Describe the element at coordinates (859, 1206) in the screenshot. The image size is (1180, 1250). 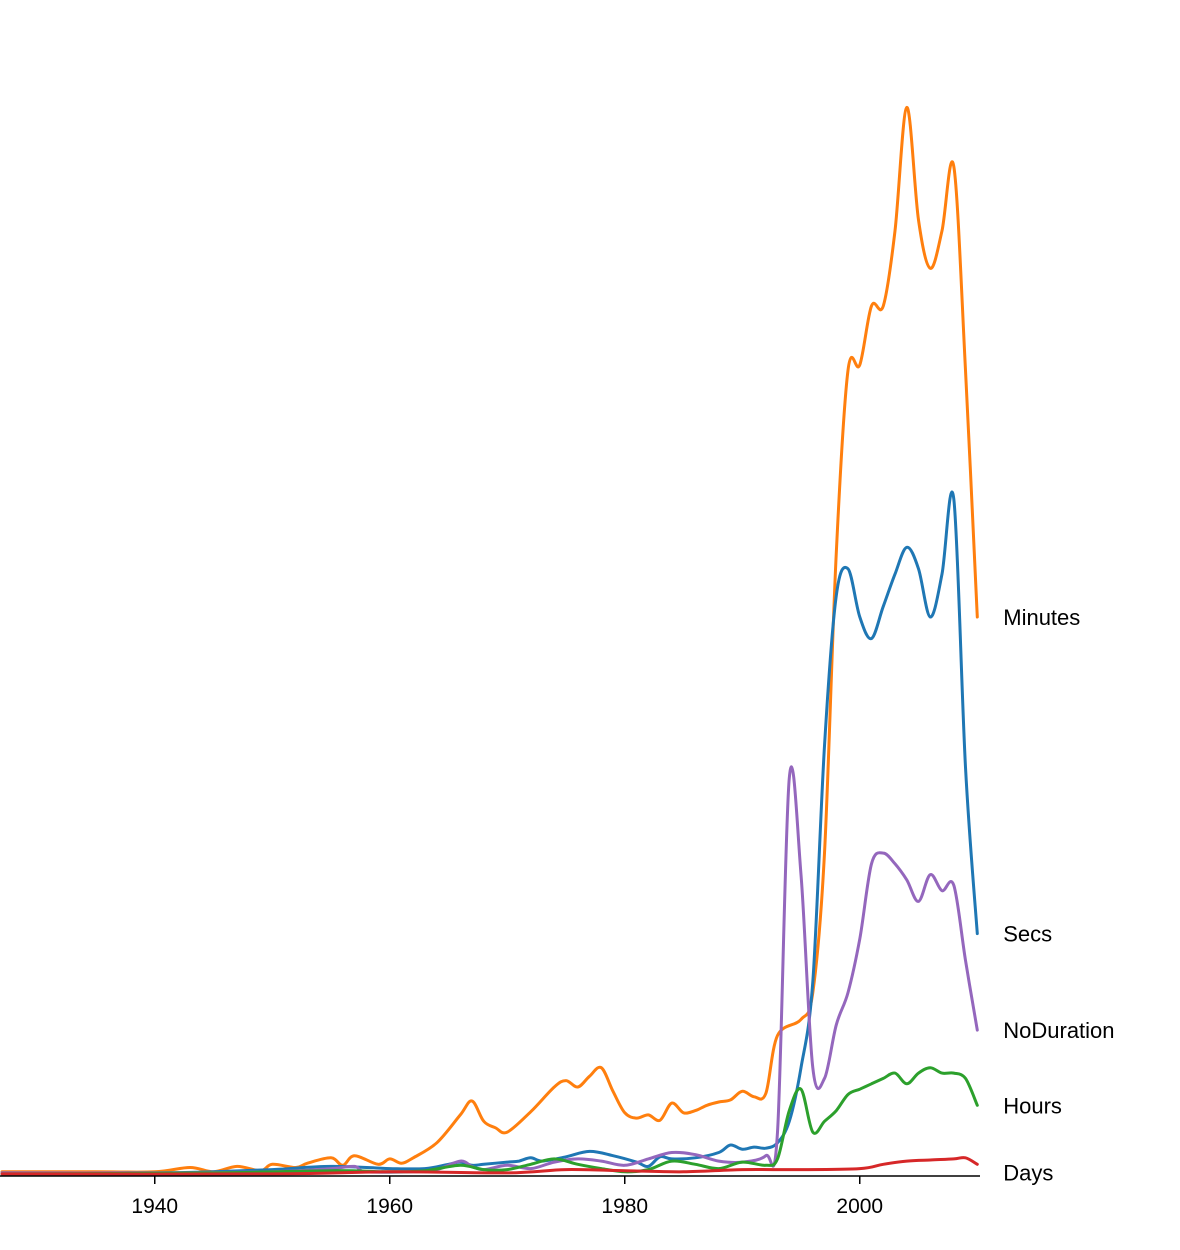
I see `x-tick-label-2000: 2000` at that location.